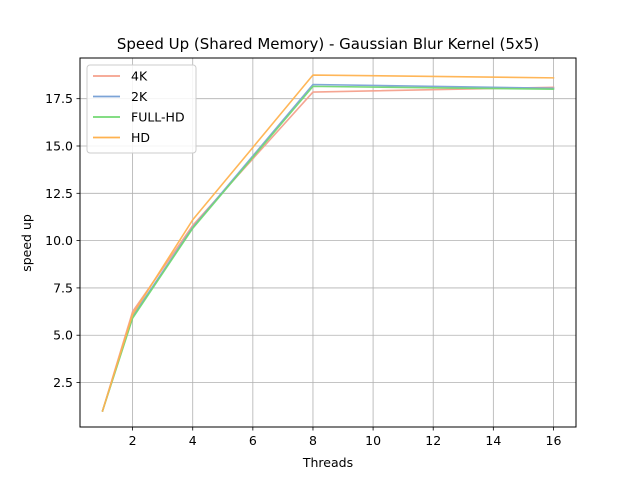 This screenshot has height=480, width=640. Describe the element at coordinates (140, 137) in the screenshot. I see `legend-label-hd: HD` at that location.